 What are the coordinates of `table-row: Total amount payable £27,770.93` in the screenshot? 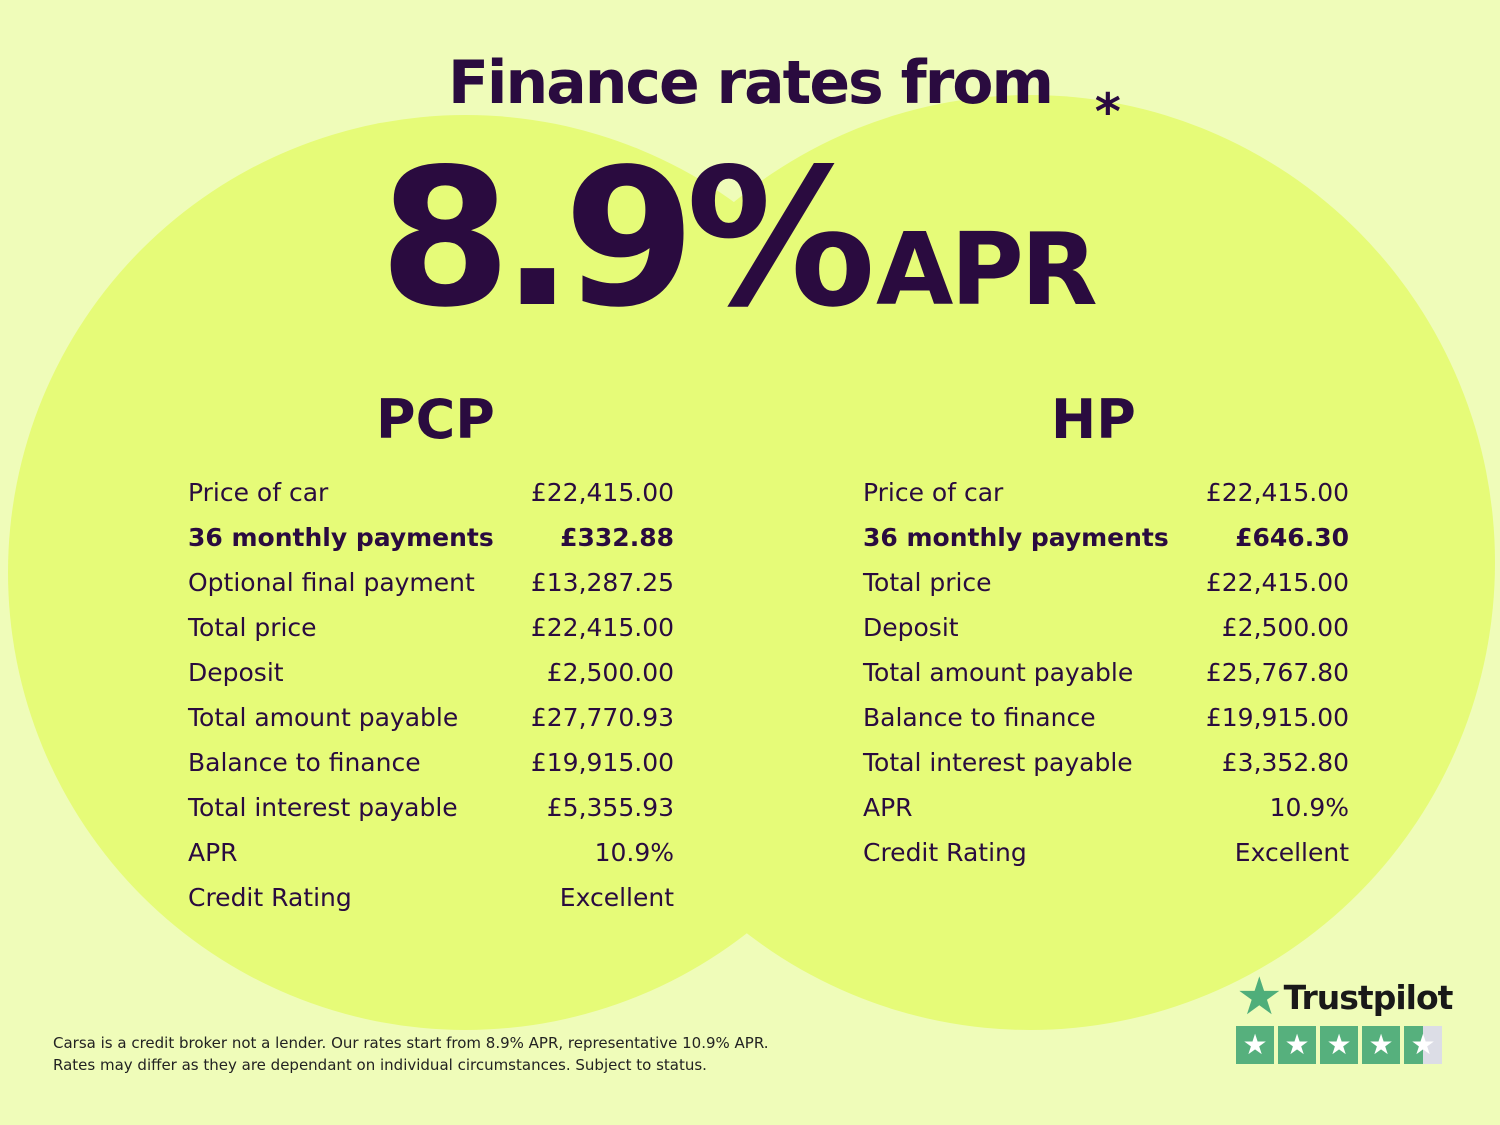 It's located at (431, 717).